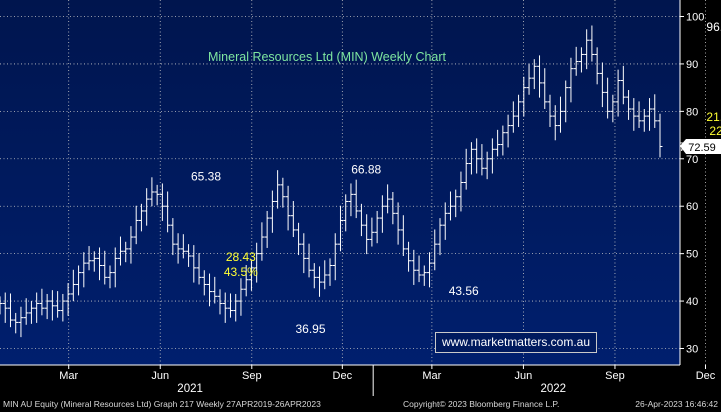 The width and height of the screenshot is (721, 412). I want to click on last-price-box, so click(700, 146).